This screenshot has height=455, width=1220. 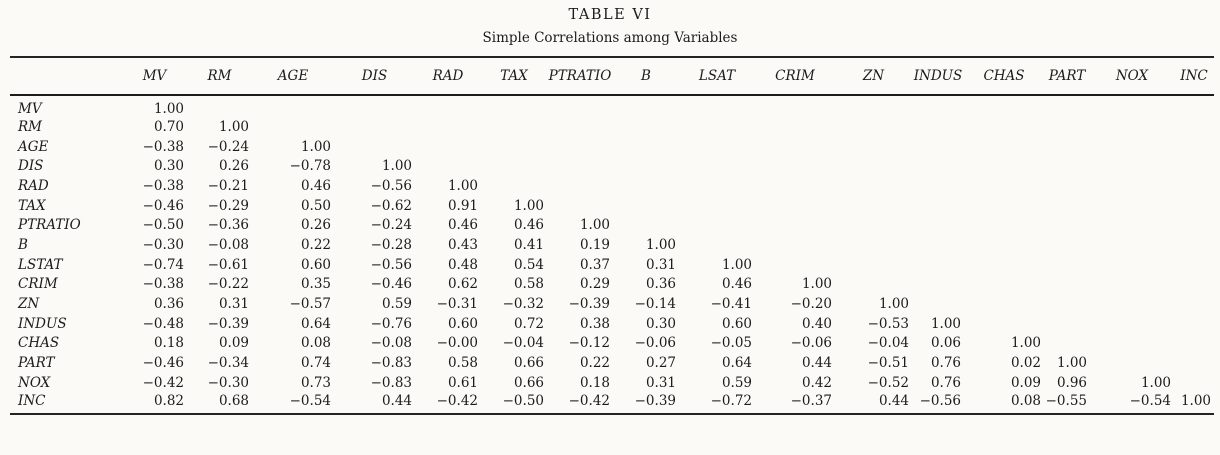 I want to click on table-cell: −0.38, so click(x=163, y=146).